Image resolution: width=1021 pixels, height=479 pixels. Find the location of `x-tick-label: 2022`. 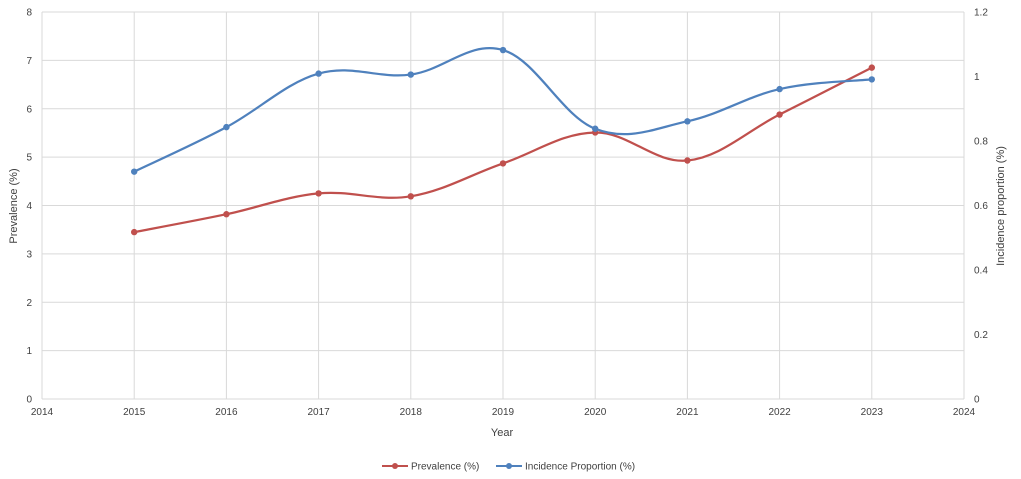

x-tick-label: 2022 is located at coordinates (779, 412).